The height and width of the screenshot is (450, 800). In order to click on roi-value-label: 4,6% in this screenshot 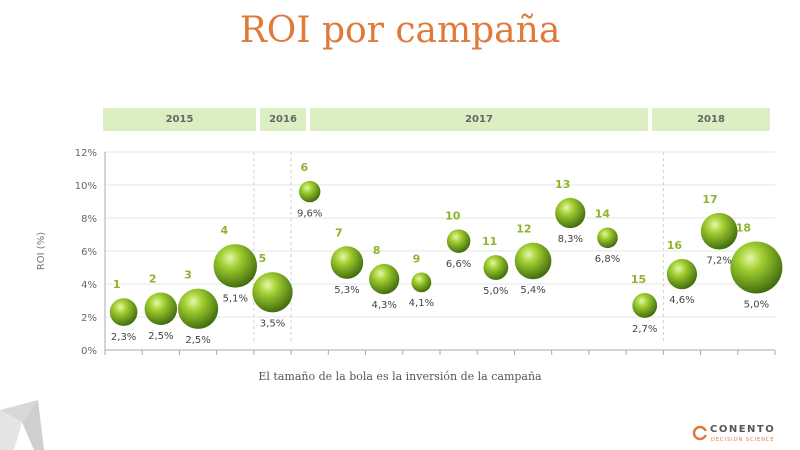, I will do `click(681, 300)`.